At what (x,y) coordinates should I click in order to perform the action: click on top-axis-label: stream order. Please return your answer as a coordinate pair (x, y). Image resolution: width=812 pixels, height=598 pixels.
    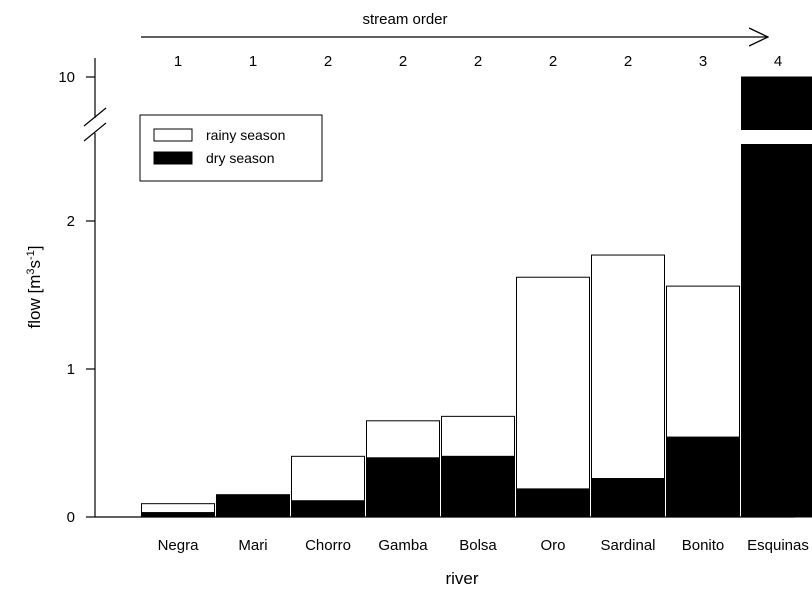
    Looking at the image, I should click on (404, 19).